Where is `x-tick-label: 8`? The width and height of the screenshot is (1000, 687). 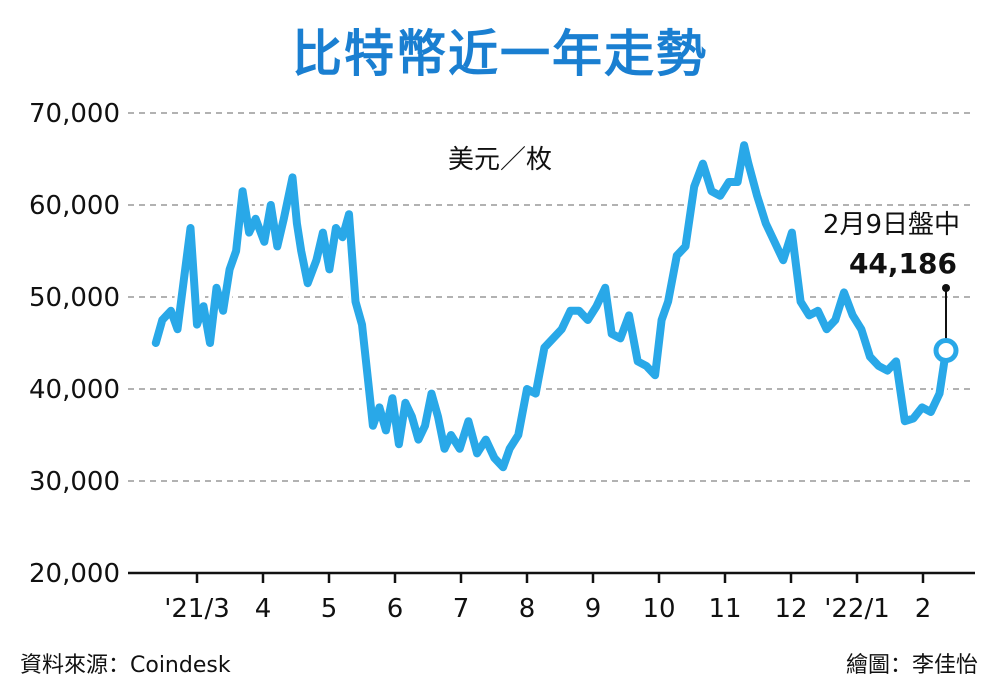 x-tick-label: 8 is located at coordinates (527, 609).